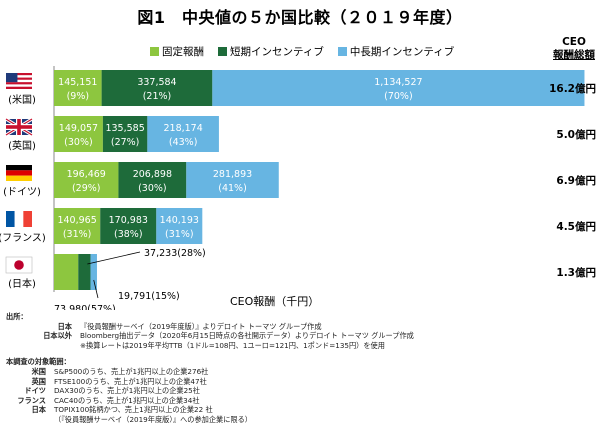 This screenshot has width=600, height=425. What do you see at coordinates (182, 128) in the screenshot?
I see `bar-value-label: 218,174` at bounding box center [182, 128].